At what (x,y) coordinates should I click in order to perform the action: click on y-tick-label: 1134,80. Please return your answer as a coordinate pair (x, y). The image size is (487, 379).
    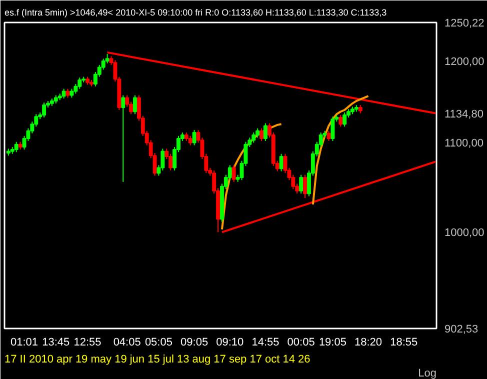
    Looking at the image, I should click on (464, 114).